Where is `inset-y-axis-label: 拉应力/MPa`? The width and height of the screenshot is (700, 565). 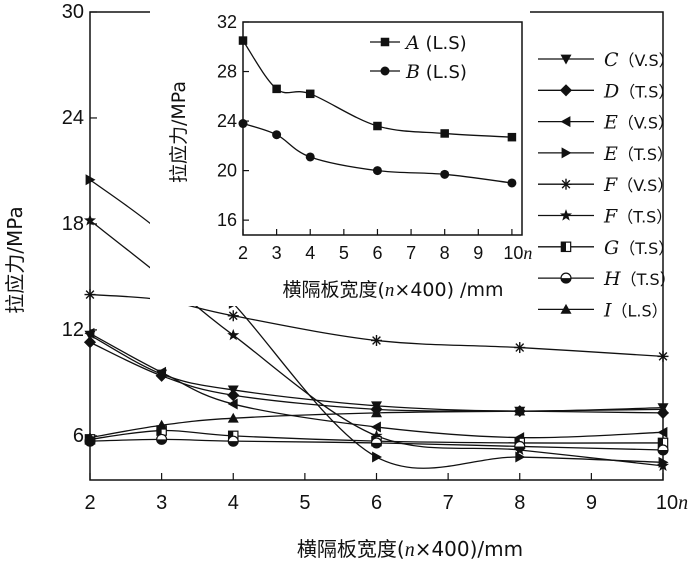 inset-y-axis-label: 拉应力/MPa is located at coordinates (179, 132).